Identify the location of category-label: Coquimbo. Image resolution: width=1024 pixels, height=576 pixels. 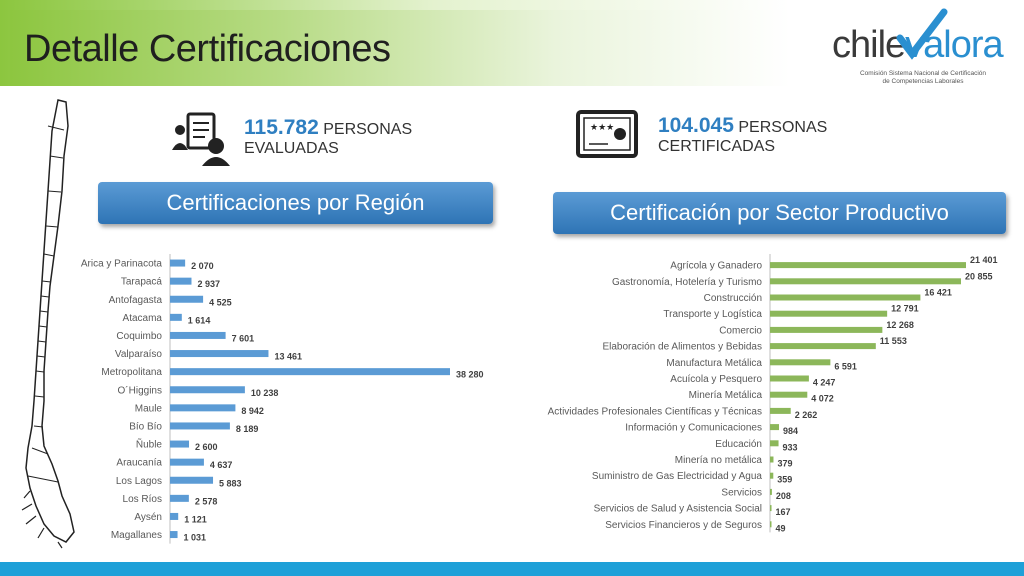
(139, 336).